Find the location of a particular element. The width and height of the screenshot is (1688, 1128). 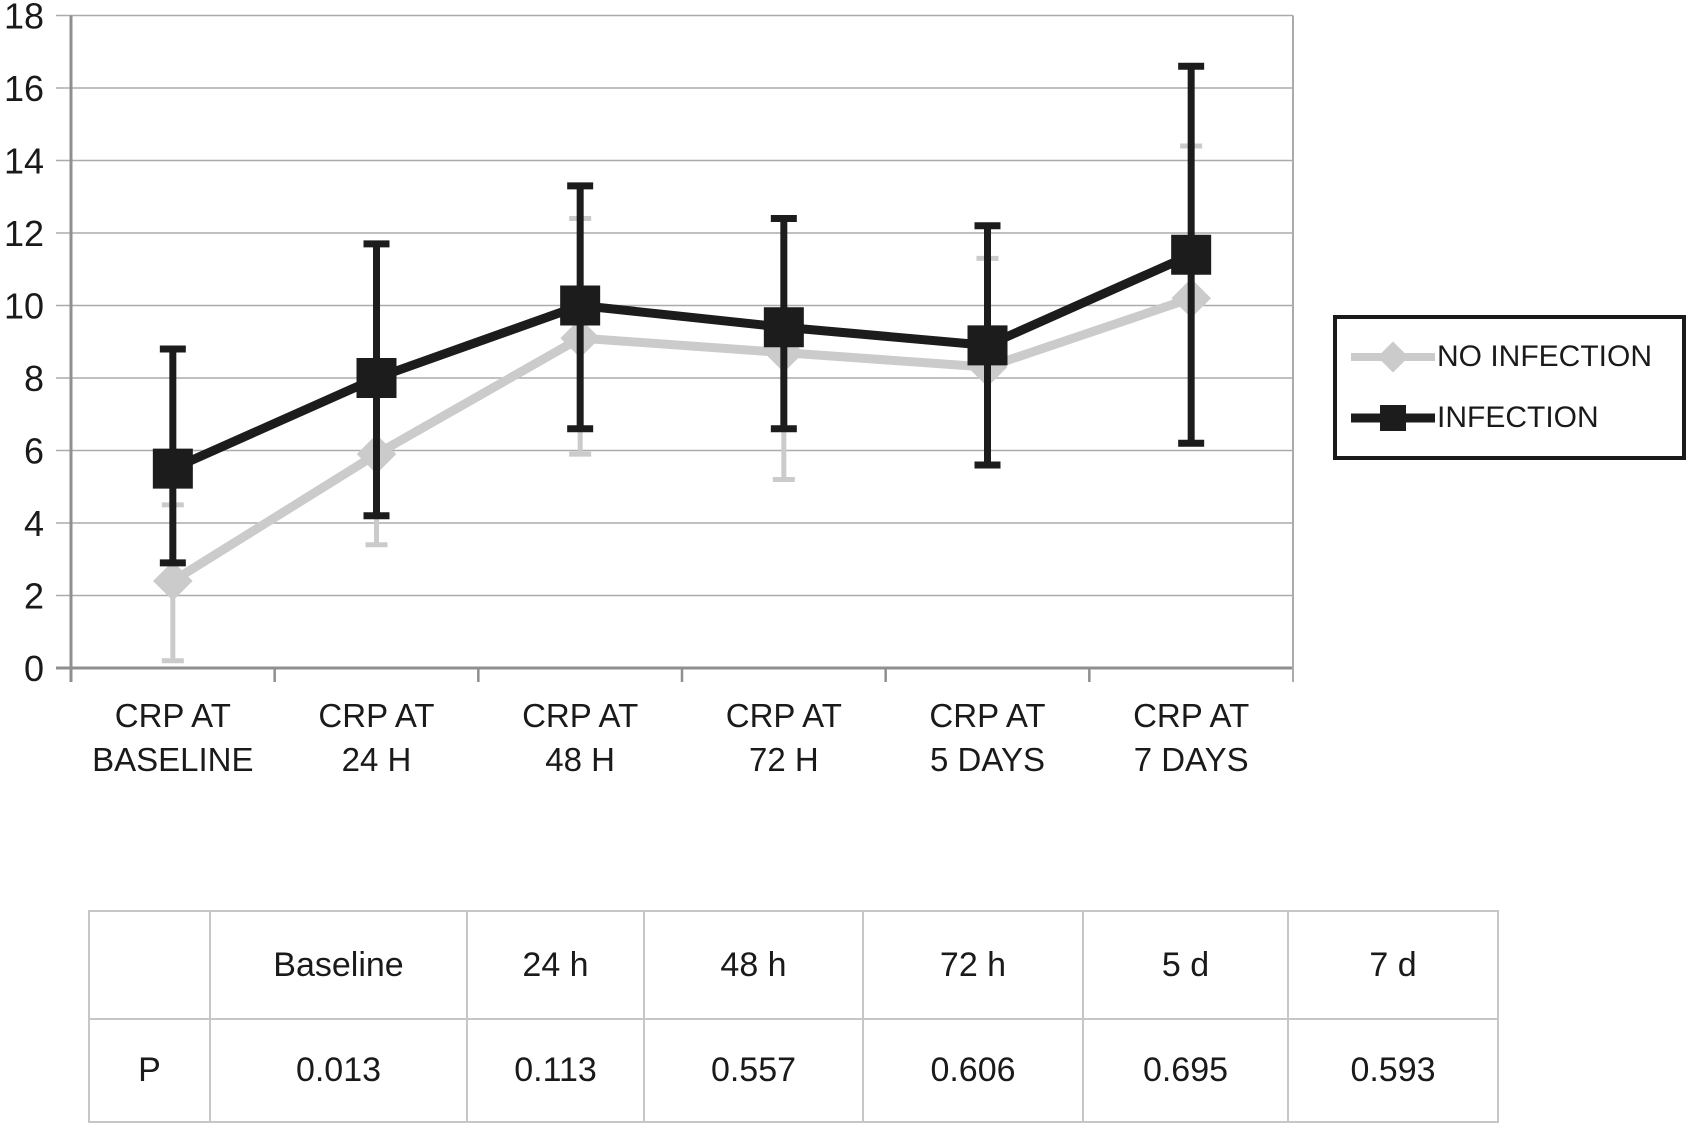

y-tick-label: 4 is located at coordinates (34, 523).